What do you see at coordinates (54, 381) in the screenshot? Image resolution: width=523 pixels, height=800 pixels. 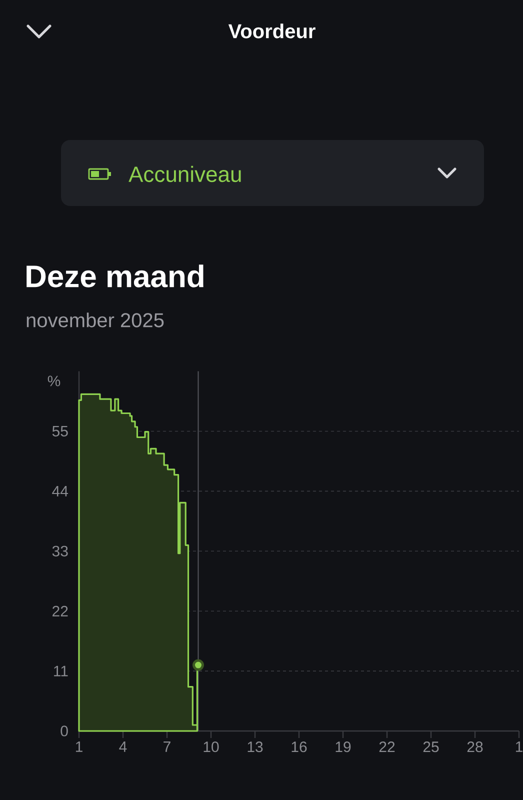 I see `y-axis-title: %` at bounding box center [54, 381].